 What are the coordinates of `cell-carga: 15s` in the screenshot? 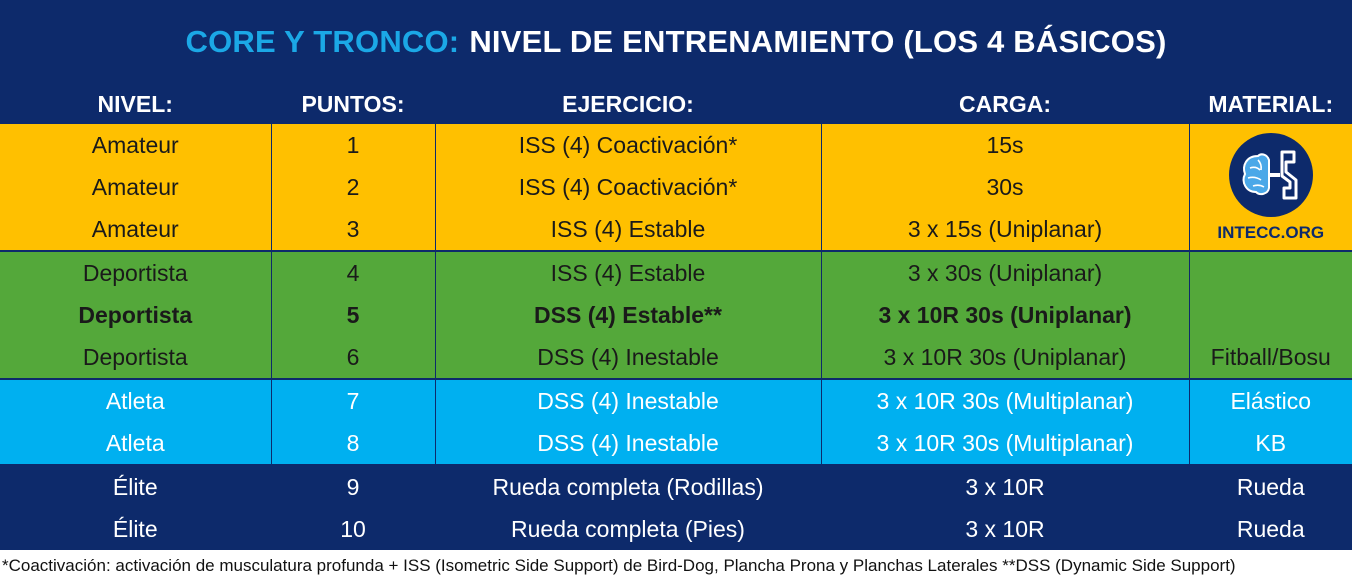 It's located at (1004, 145).